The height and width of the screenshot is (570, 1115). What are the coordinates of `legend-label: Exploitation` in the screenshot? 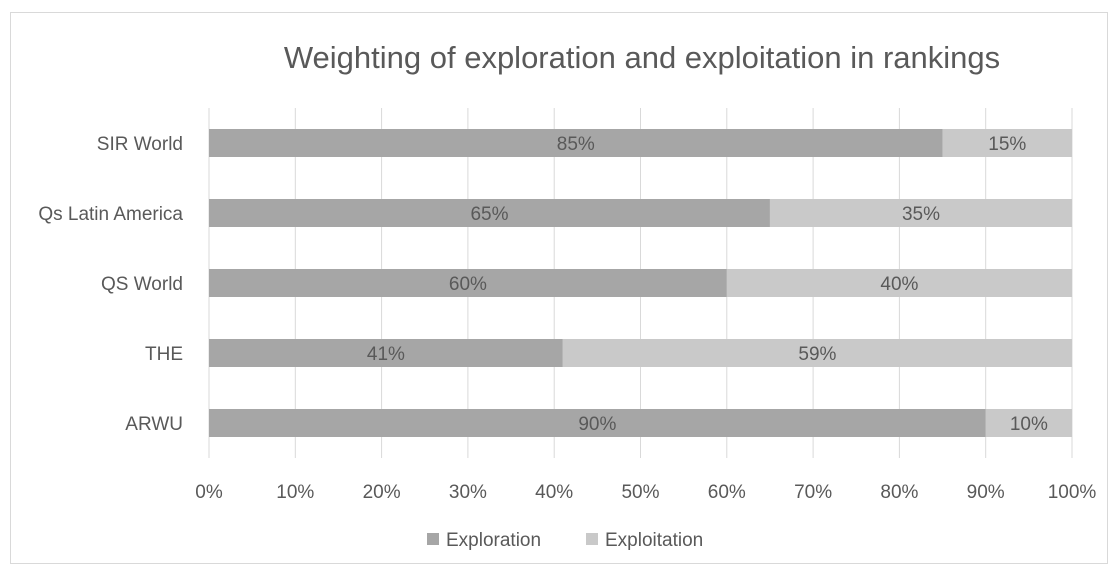 It's located at (654, 540).